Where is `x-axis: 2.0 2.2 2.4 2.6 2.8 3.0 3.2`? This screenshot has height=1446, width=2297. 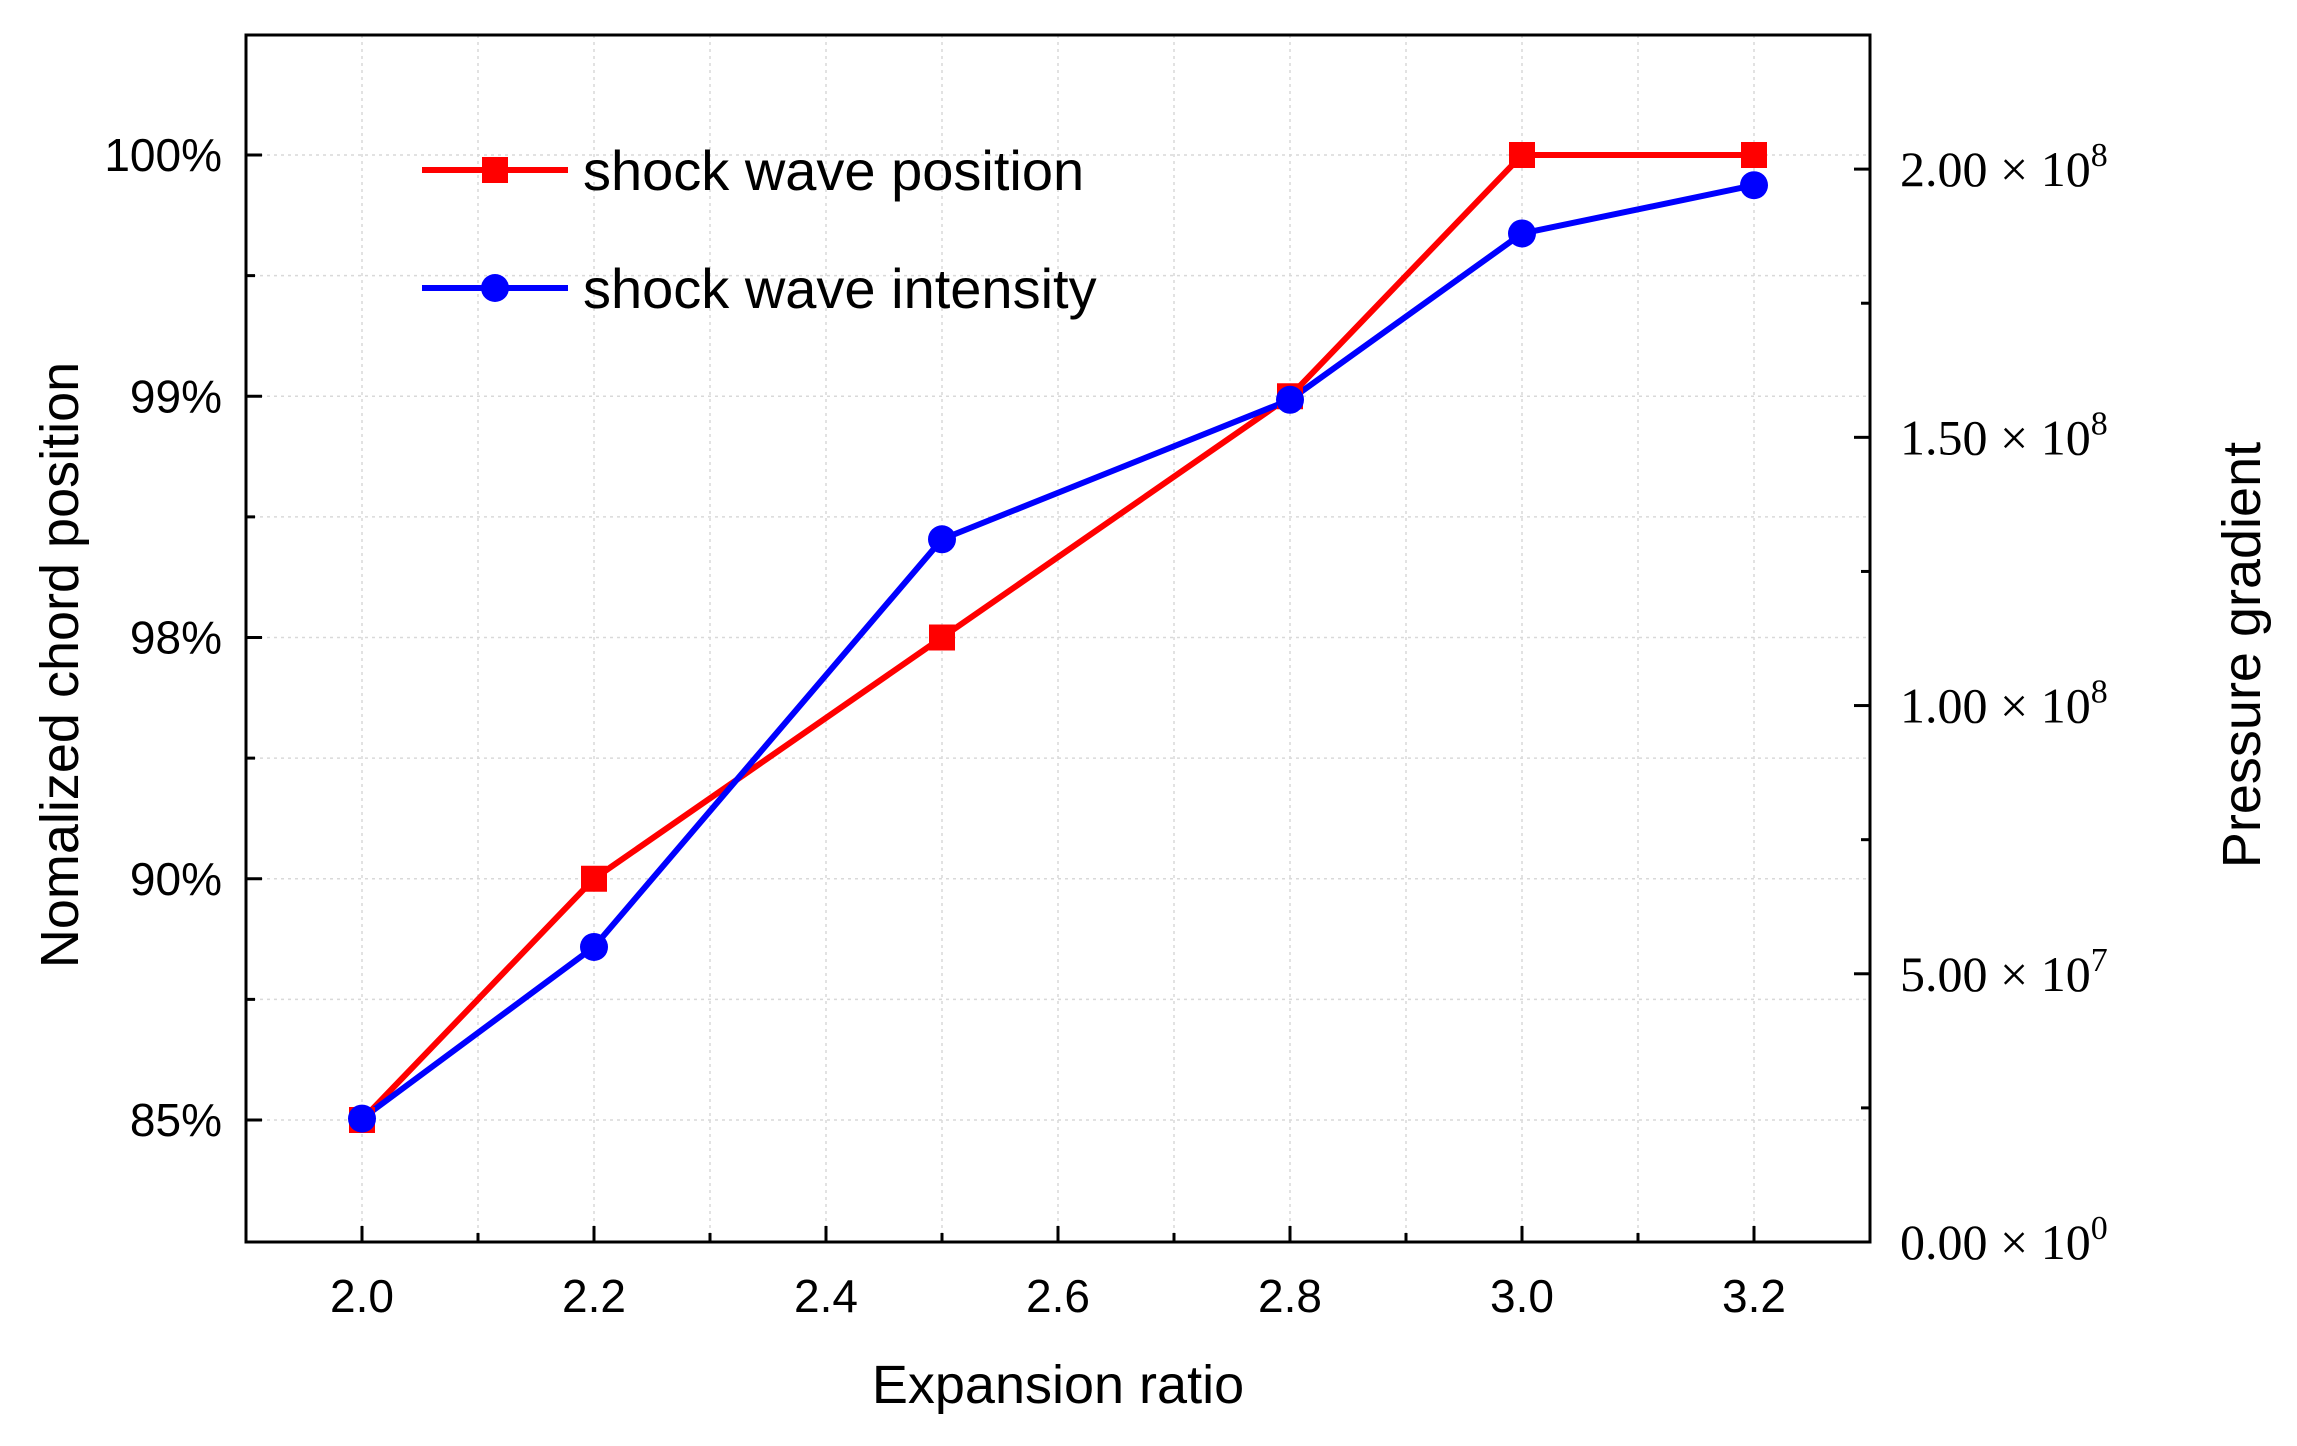 x-axis: 2.0 2.2 2.4 2.6 2.8 3.0 3.2 is located at coordinates (1058, 1274).